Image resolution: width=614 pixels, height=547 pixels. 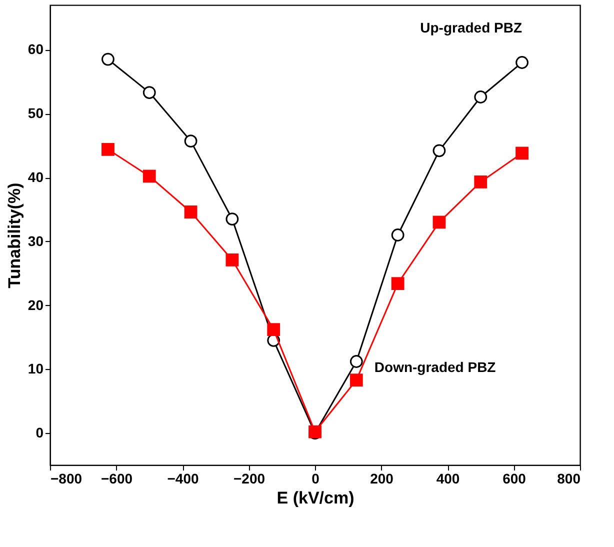 I want to click on x-tick-label: −600, so click(x=116, y=478).